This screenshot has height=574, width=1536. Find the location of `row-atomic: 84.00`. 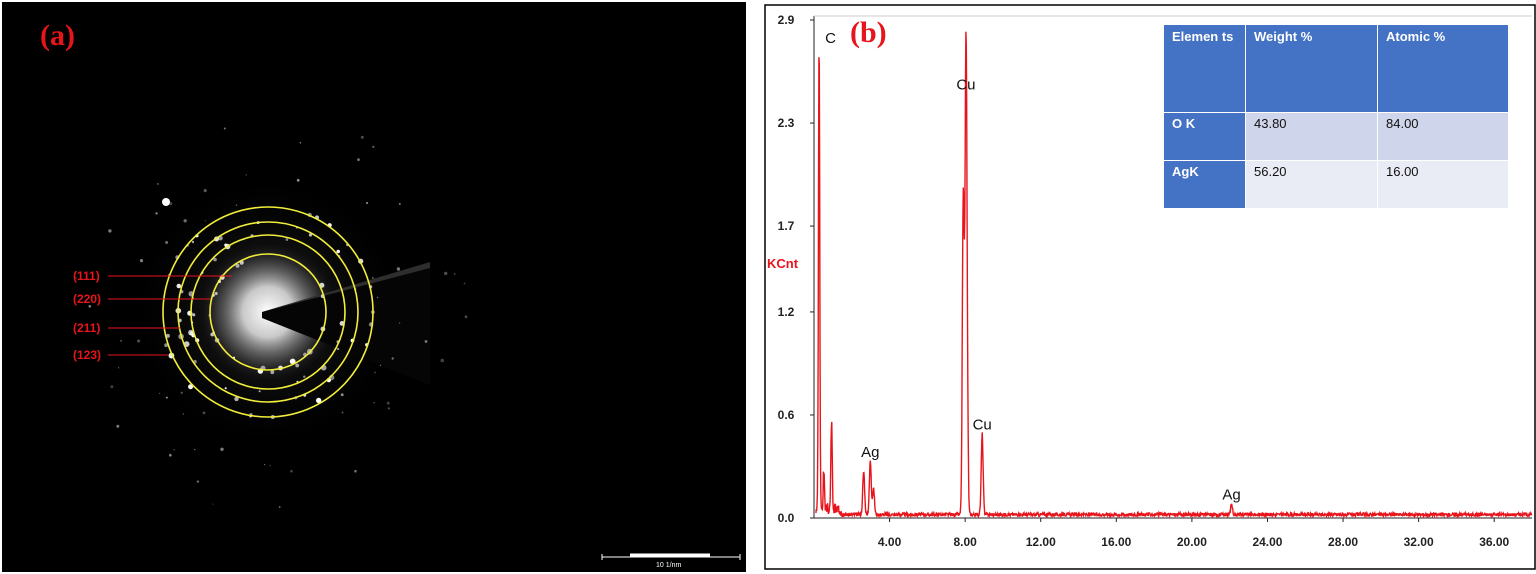

row-atomic: 84.00 is located at coordinates (1443, 136).